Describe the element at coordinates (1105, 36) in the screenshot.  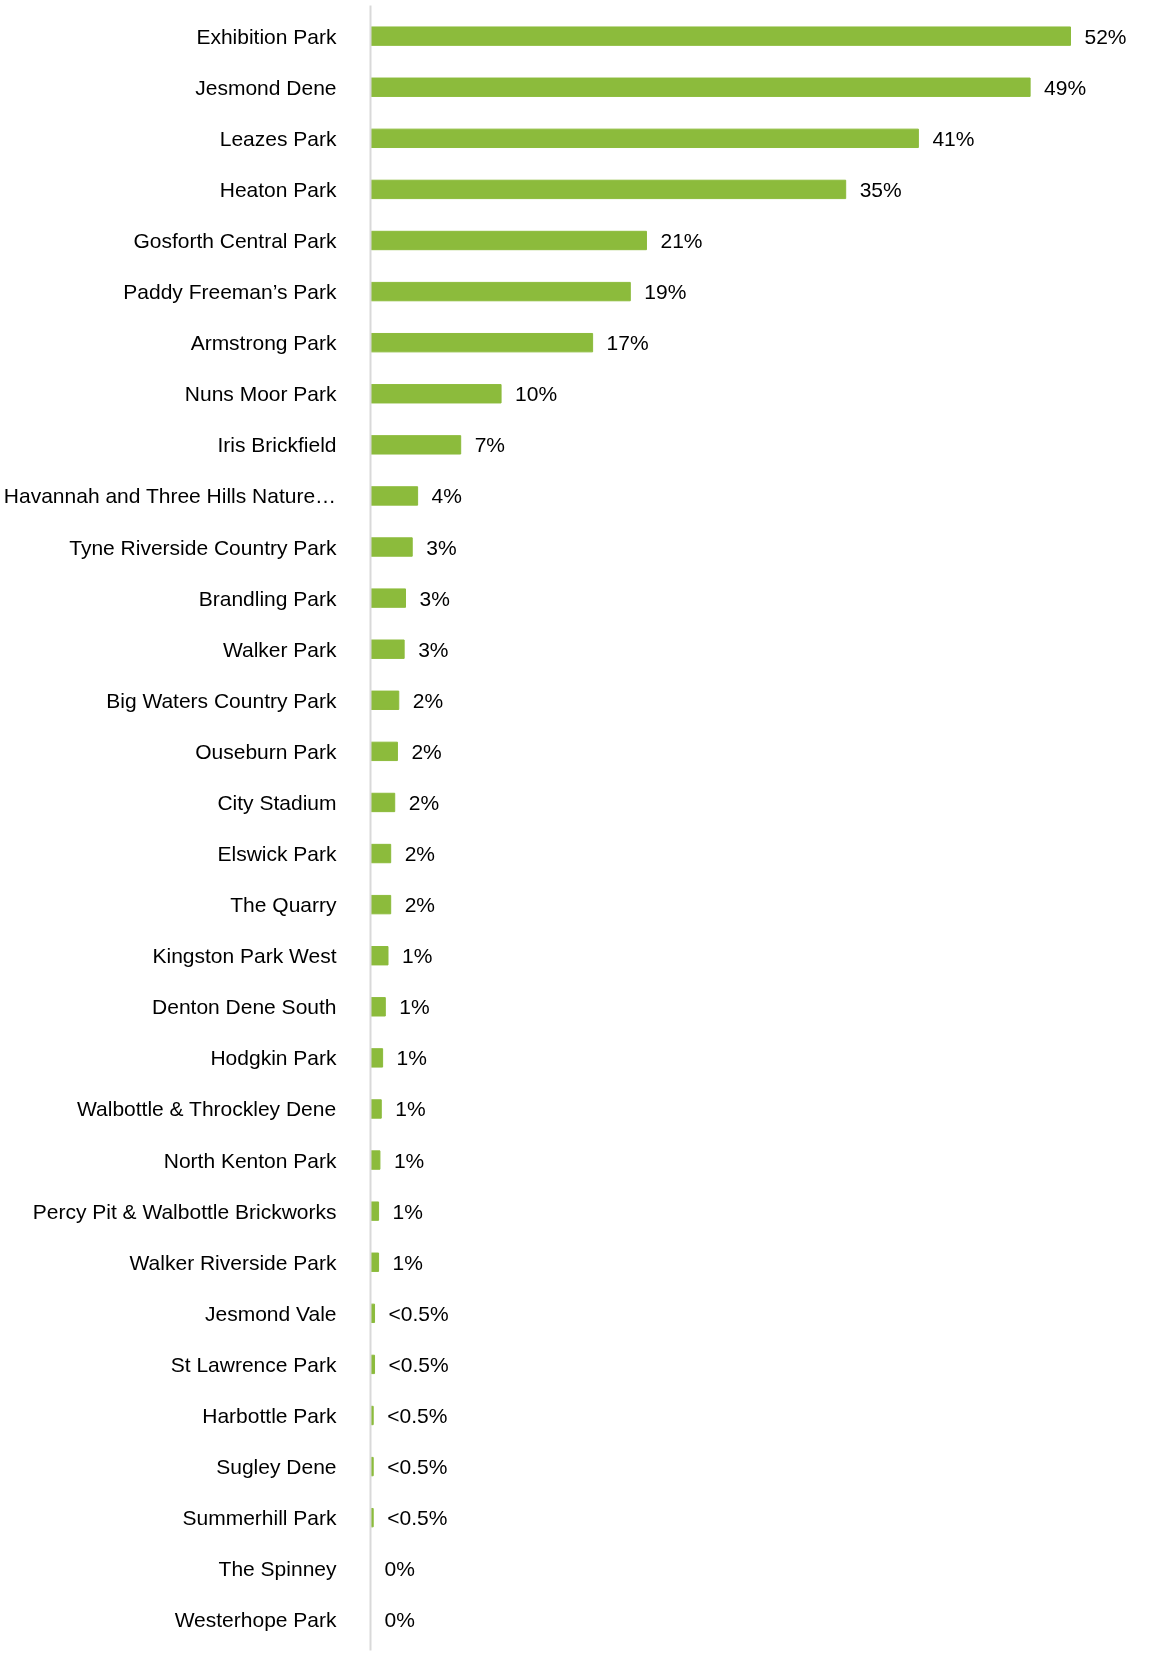
I see `data-label: 52%` at that location.